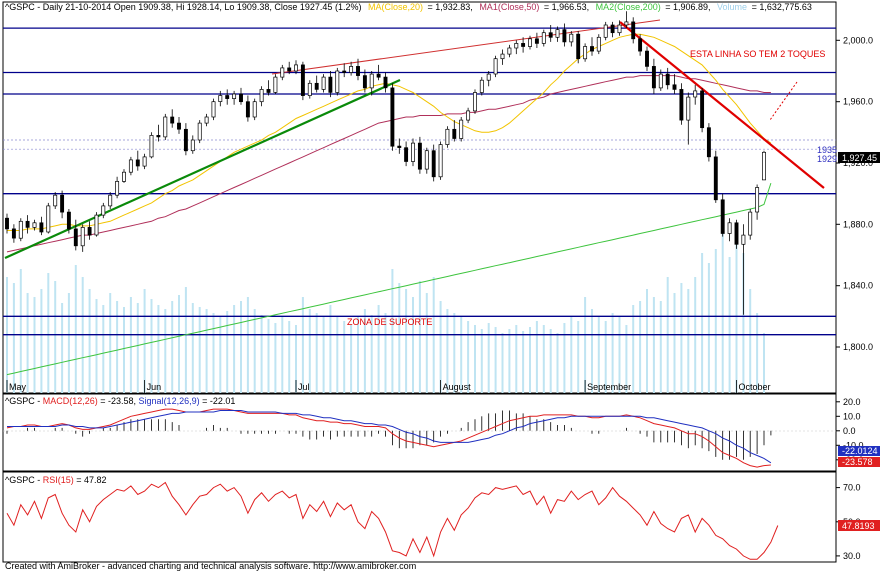 The width and height of the screenshot is (880, 571). I want to click on level-1929-label: 1929, so click(827, 159).